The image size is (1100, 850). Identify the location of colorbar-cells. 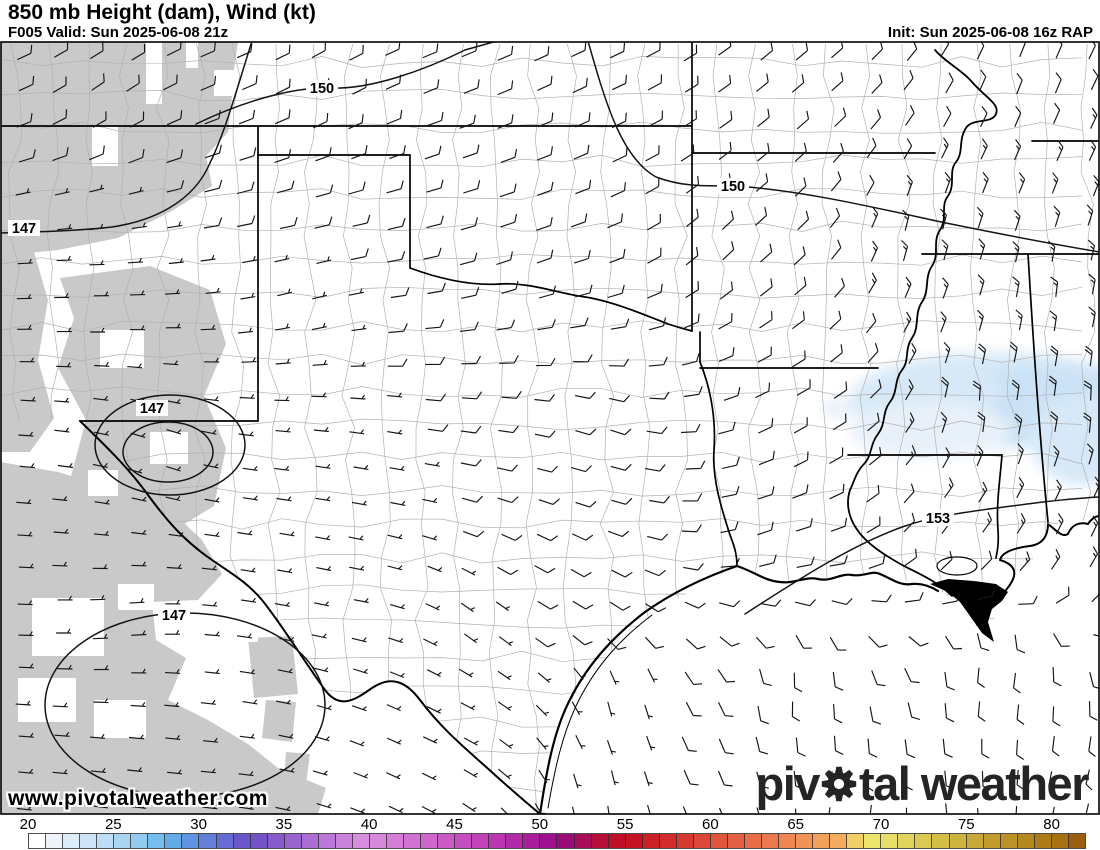
(557, 841).